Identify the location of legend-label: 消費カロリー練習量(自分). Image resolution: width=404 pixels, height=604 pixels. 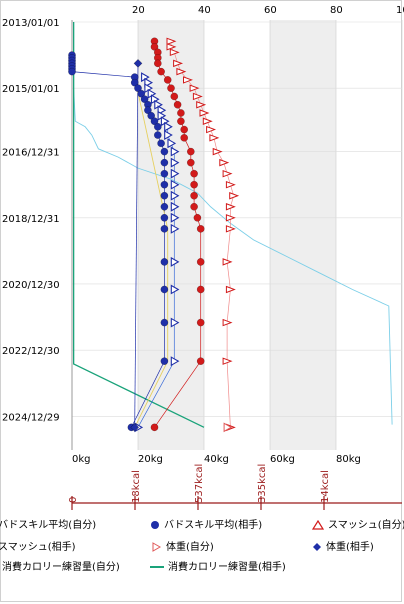
(61, 567).